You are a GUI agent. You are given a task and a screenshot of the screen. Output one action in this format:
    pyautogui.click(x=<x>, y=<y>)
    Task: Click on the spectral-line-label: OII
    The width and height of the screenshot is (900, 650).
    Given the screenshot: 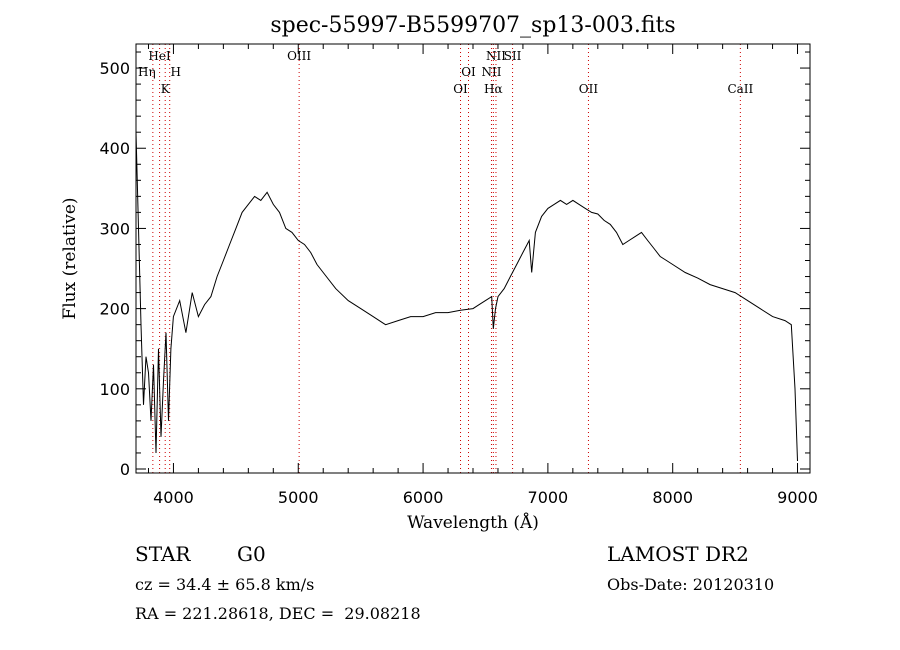 What is the action you would take?
    pyautogui.click(x=589, y=89)
    